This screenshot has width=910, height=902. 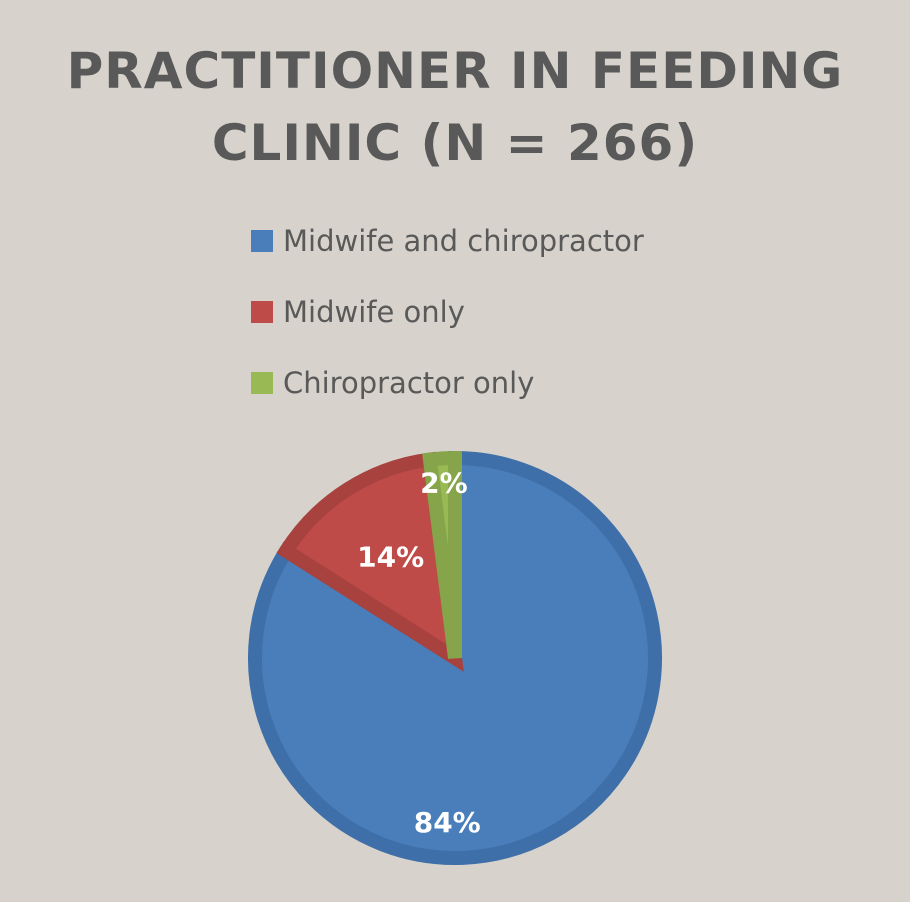 I want to click on pie-data-label: 2%, so click(x=444, y=482).